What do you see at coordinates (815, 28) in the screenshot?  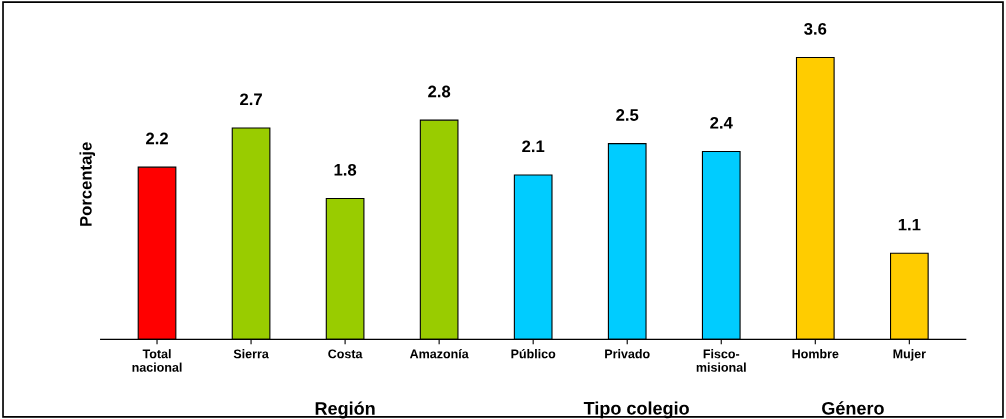 I see `data-label: 3.6` at bounding box center [815, 28].